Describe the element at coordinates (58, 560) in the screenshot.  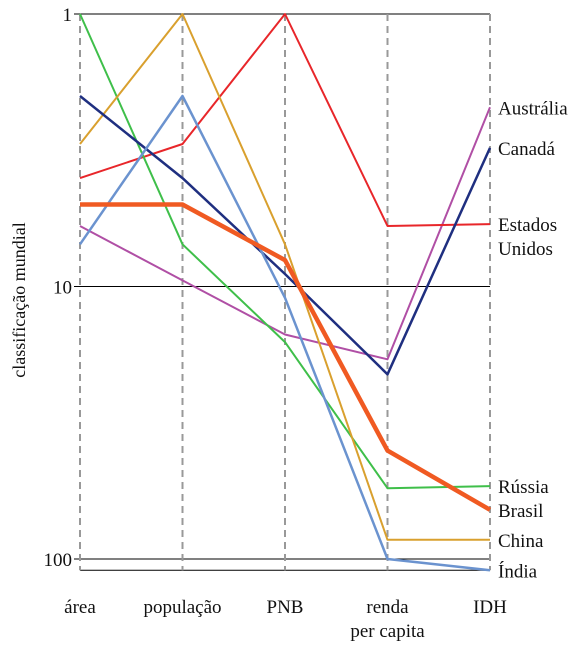
I see `y-tick-label: 100` at that location.